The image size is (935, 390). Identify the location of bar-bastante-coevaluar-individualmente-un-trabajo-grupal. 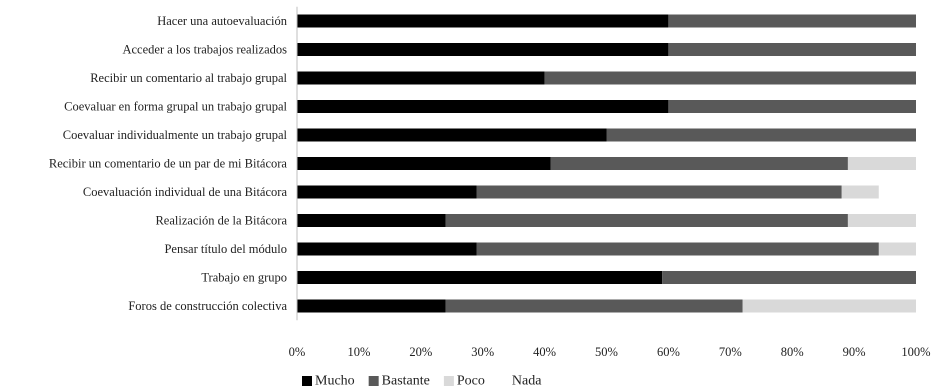
(761, 135).